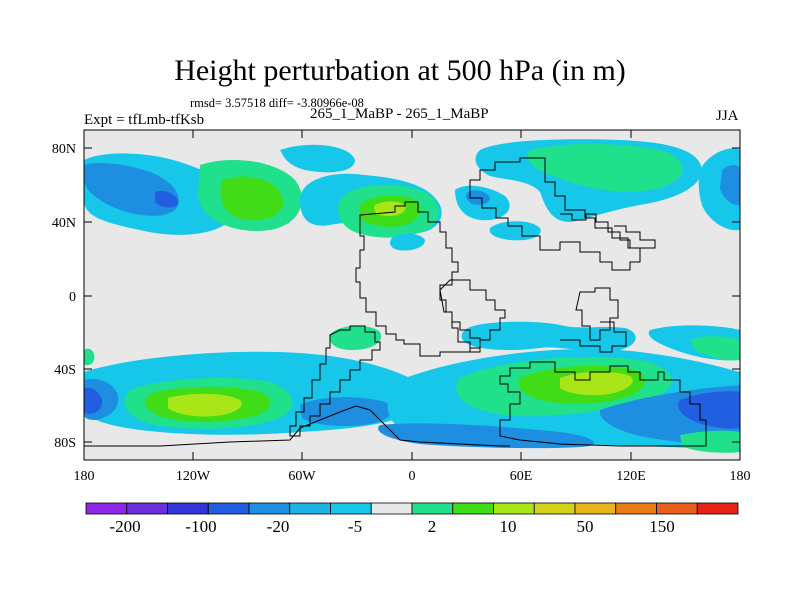 The image size is (800, 600). Describe the element at coordinates (193, 476) in the screenshot. I see `lon-label: 120W` at that location.